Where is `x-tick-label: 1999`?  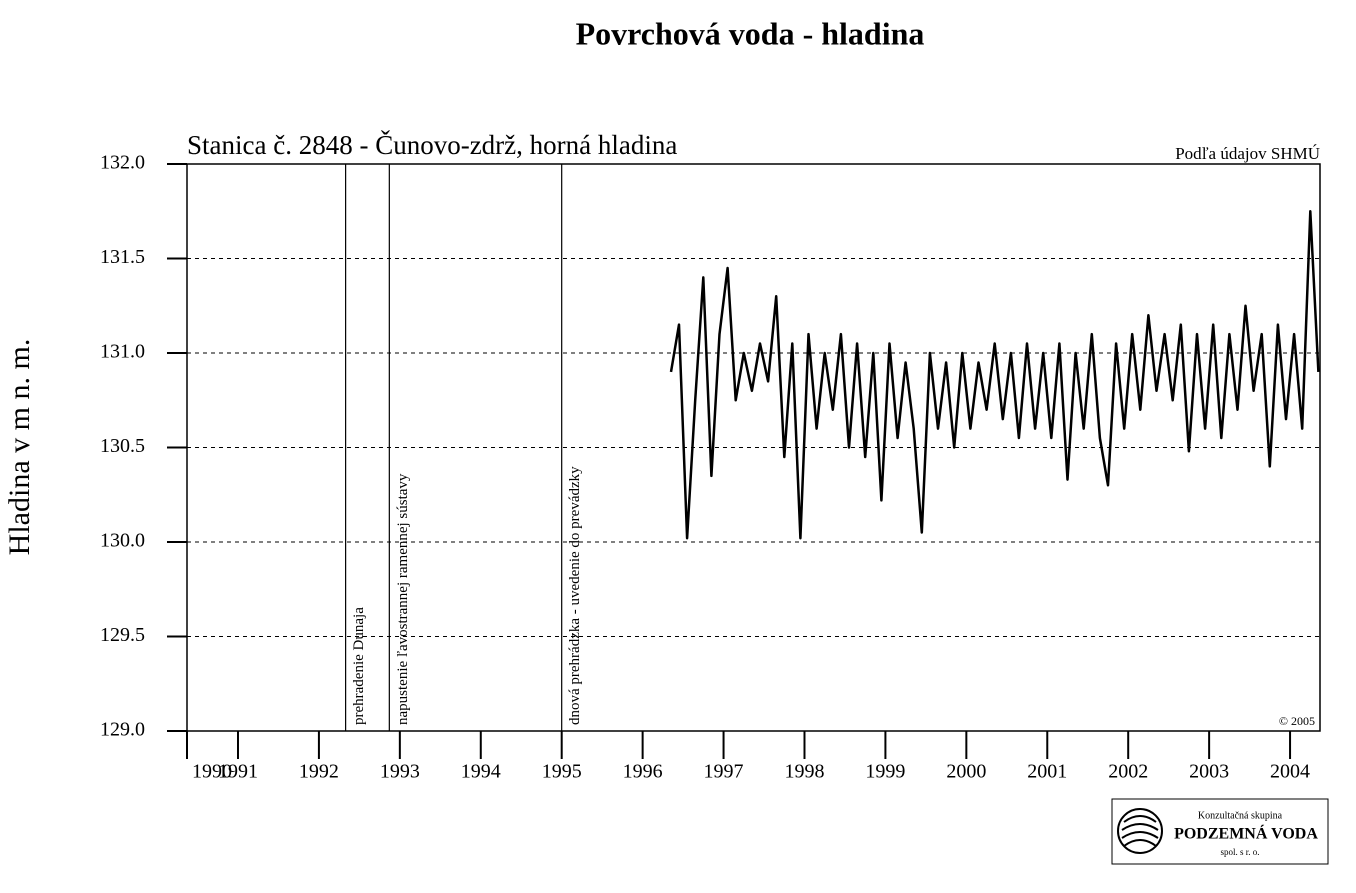 x-tick-label: 1999 is located at coordinates (885, 772).